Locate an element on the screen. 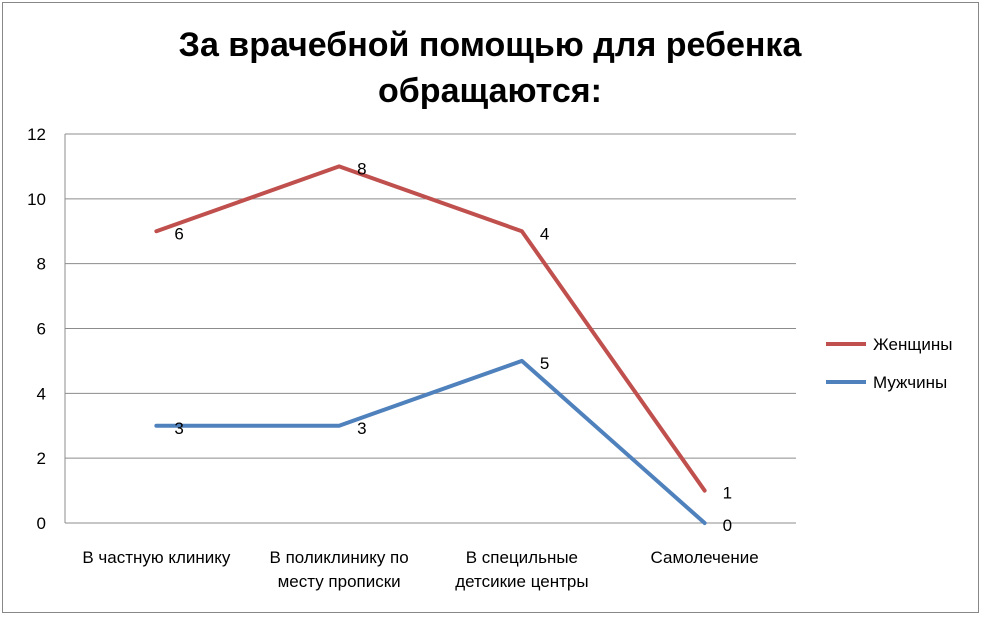 The height and width of the screenshot is (617, 983). x-tick-label: В специльные is located at coordinates (522, 557).